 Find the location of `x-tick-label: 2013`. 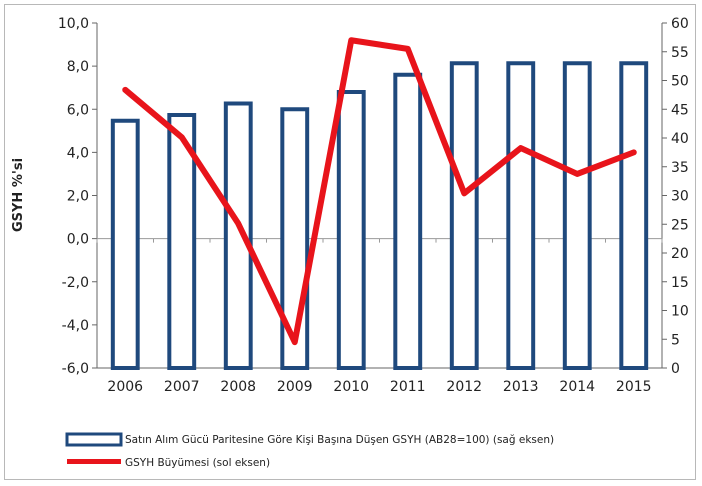

x-tick-label: 2013 is located at coordinates (521, 387).